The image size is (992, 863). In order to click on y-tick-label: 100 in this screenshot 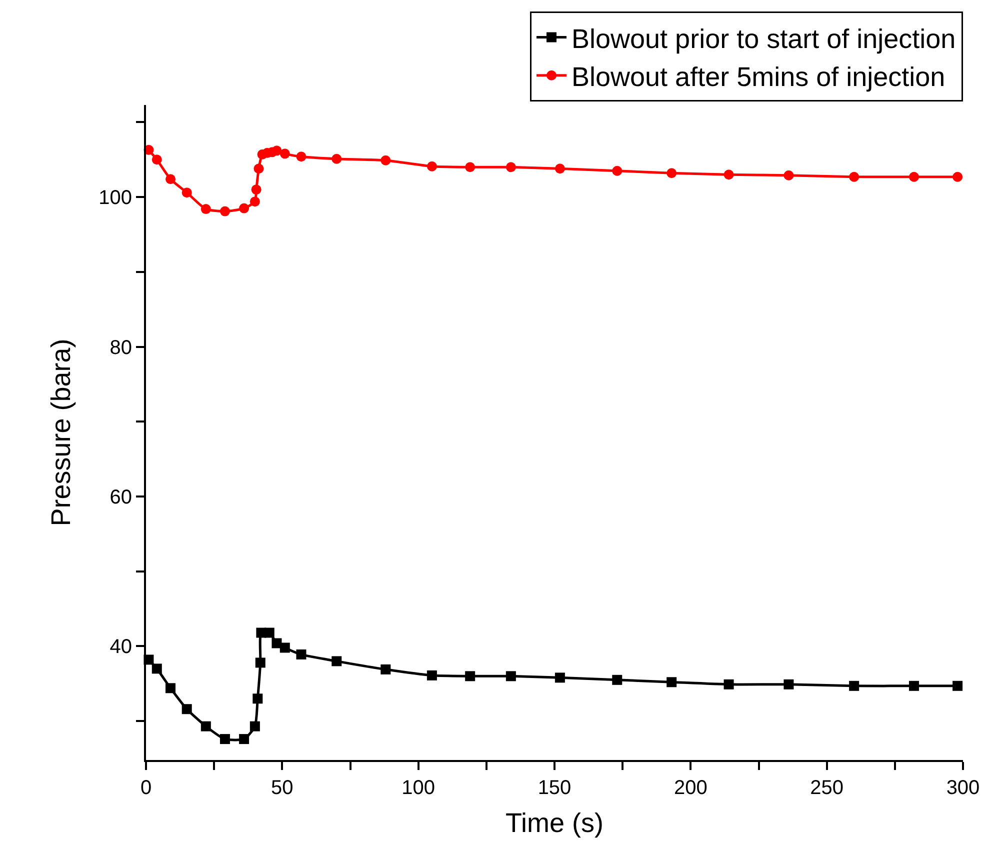, I will do `click(115, 198)`.